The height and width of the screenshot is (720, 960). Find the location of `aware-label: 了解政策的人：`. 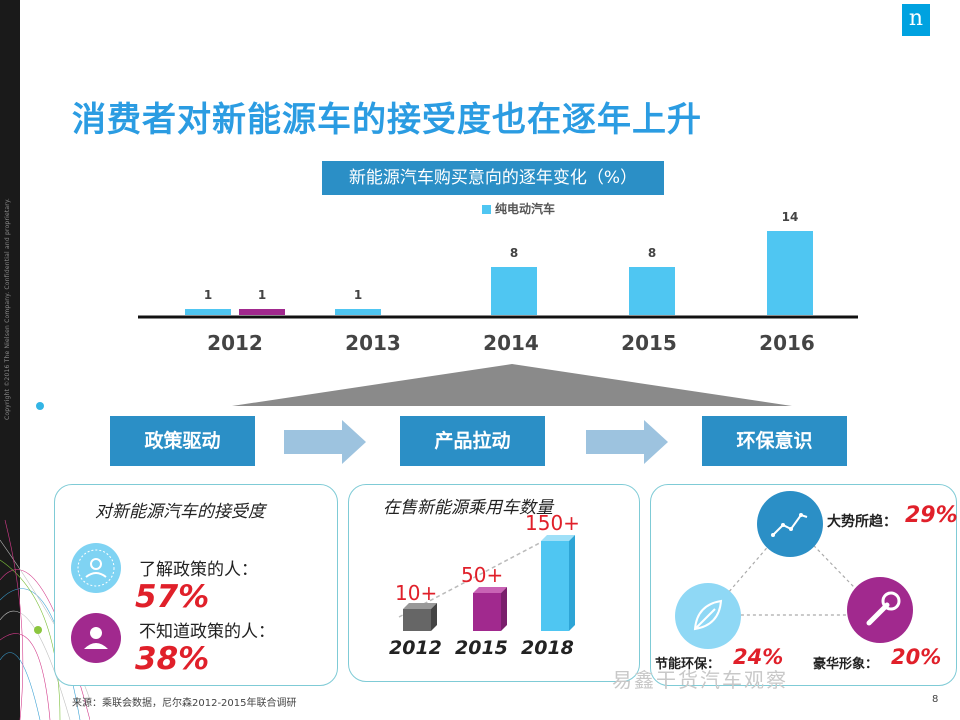

aware-label: 了解政策的人： is located at coordinates (198, 570).